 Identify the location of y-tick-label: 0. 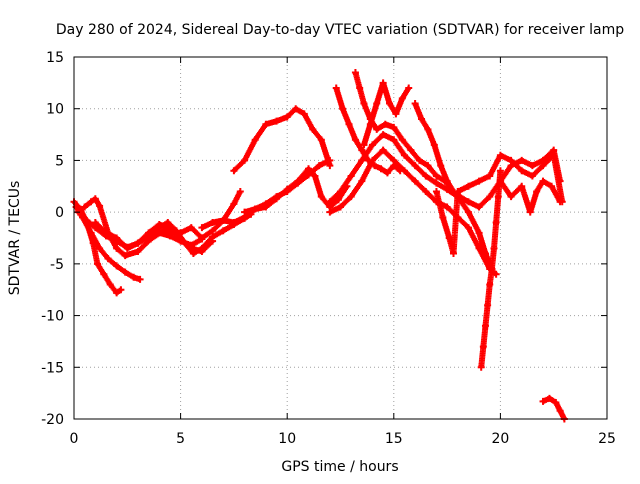
(59, 213).